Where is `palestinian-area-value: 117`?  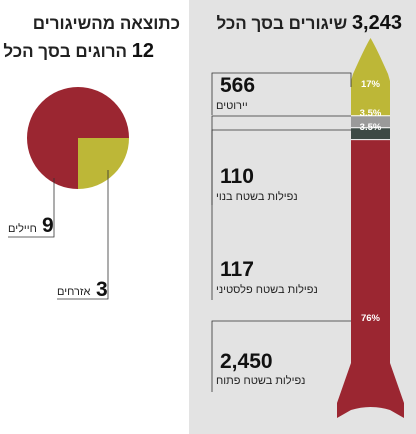
palestinian-area-value: 117 is located at coordinates (237, 269).